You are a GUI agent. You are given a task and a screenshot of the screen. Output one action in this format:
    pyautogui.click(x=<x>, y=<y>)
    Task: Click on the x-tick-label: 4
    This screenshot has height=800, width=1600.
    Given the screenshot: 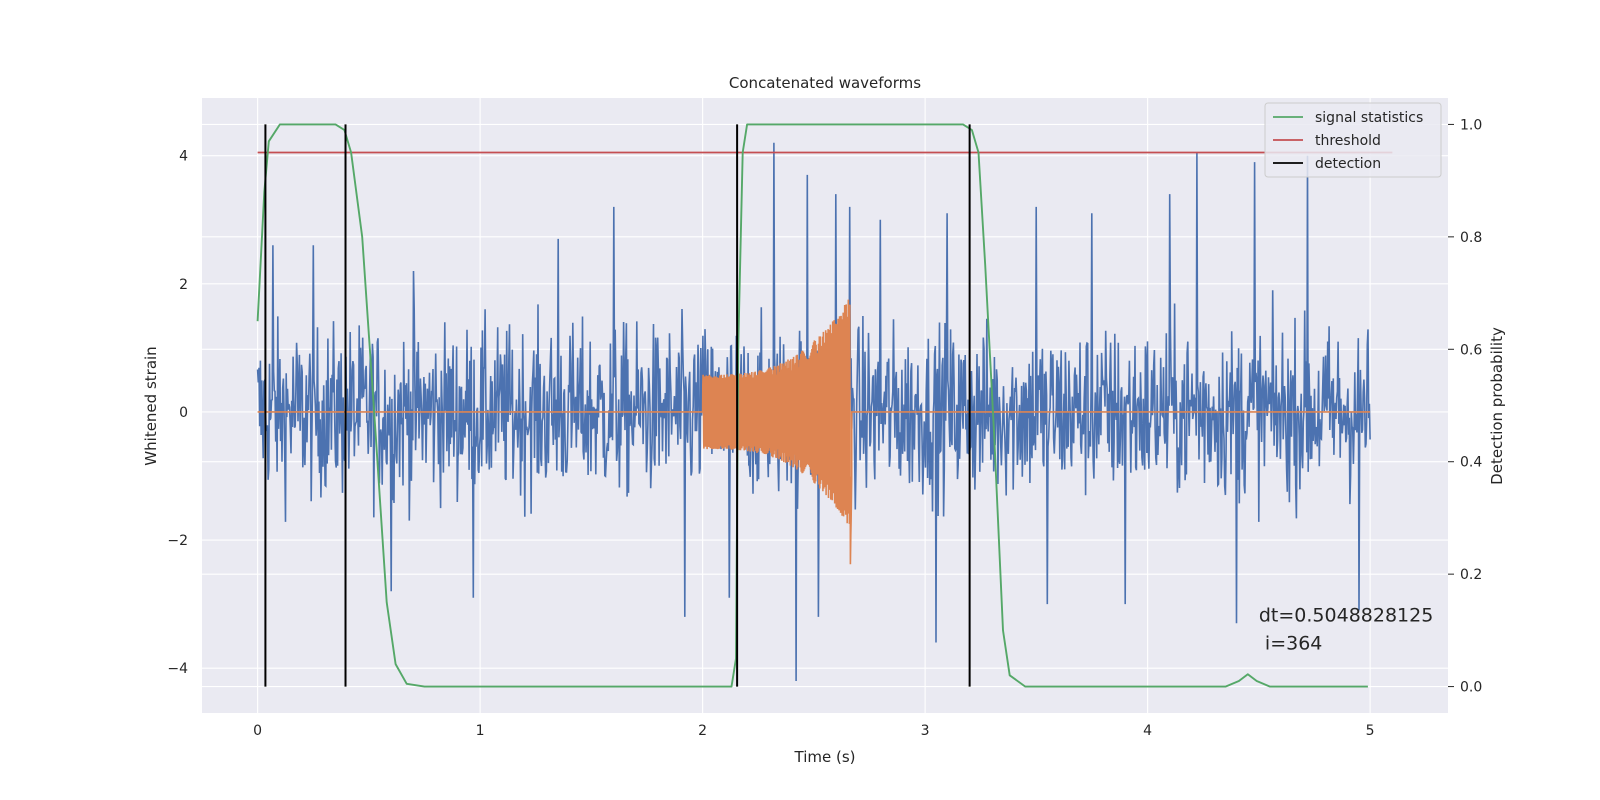 What is the action you would take?
    pyautogui.click(x=1147, y=731)
    